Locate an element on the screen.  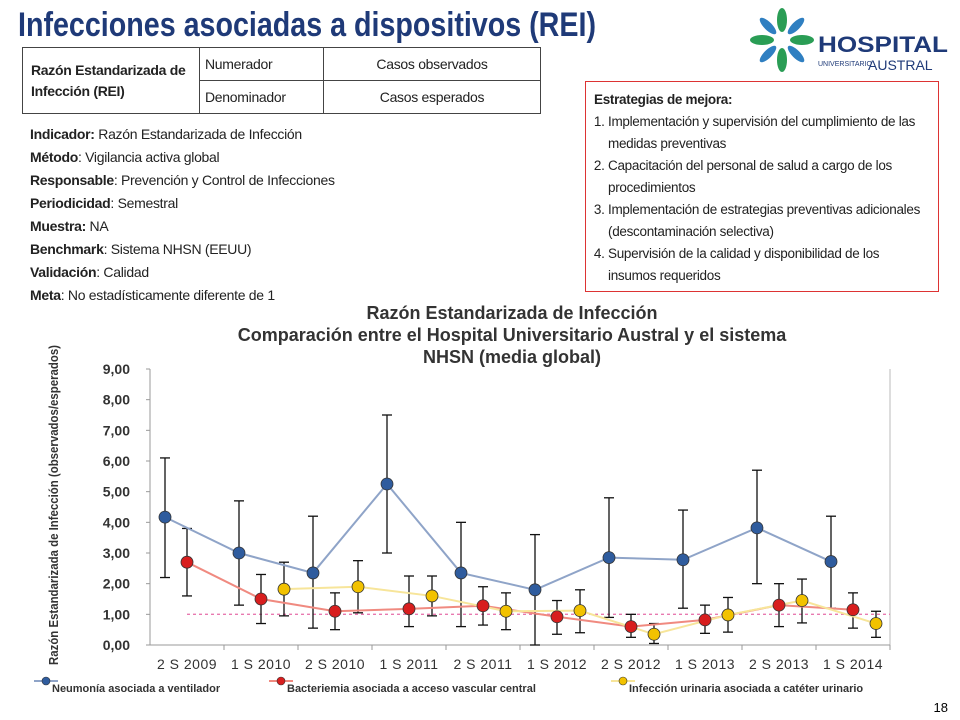
indicator: Método: Vigilancia activa global is located at coordinates (182, 157).